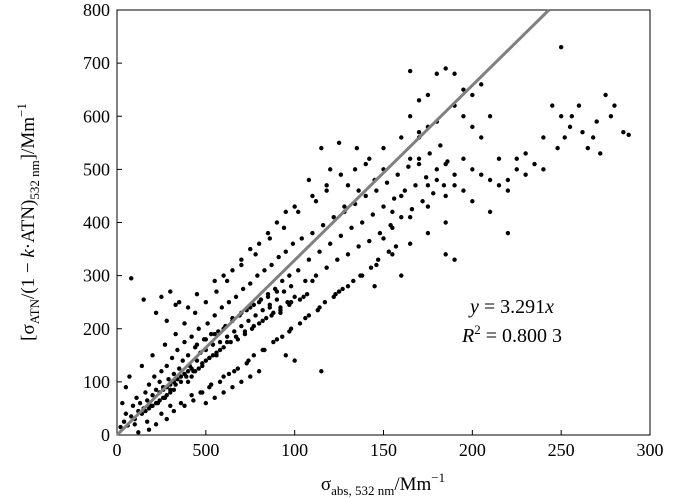 The width and height of the screenshot is (700, 498). Describe the element at coordinates (650, 450) in the screenshot. I see `x-tick-label: 300` at that location.